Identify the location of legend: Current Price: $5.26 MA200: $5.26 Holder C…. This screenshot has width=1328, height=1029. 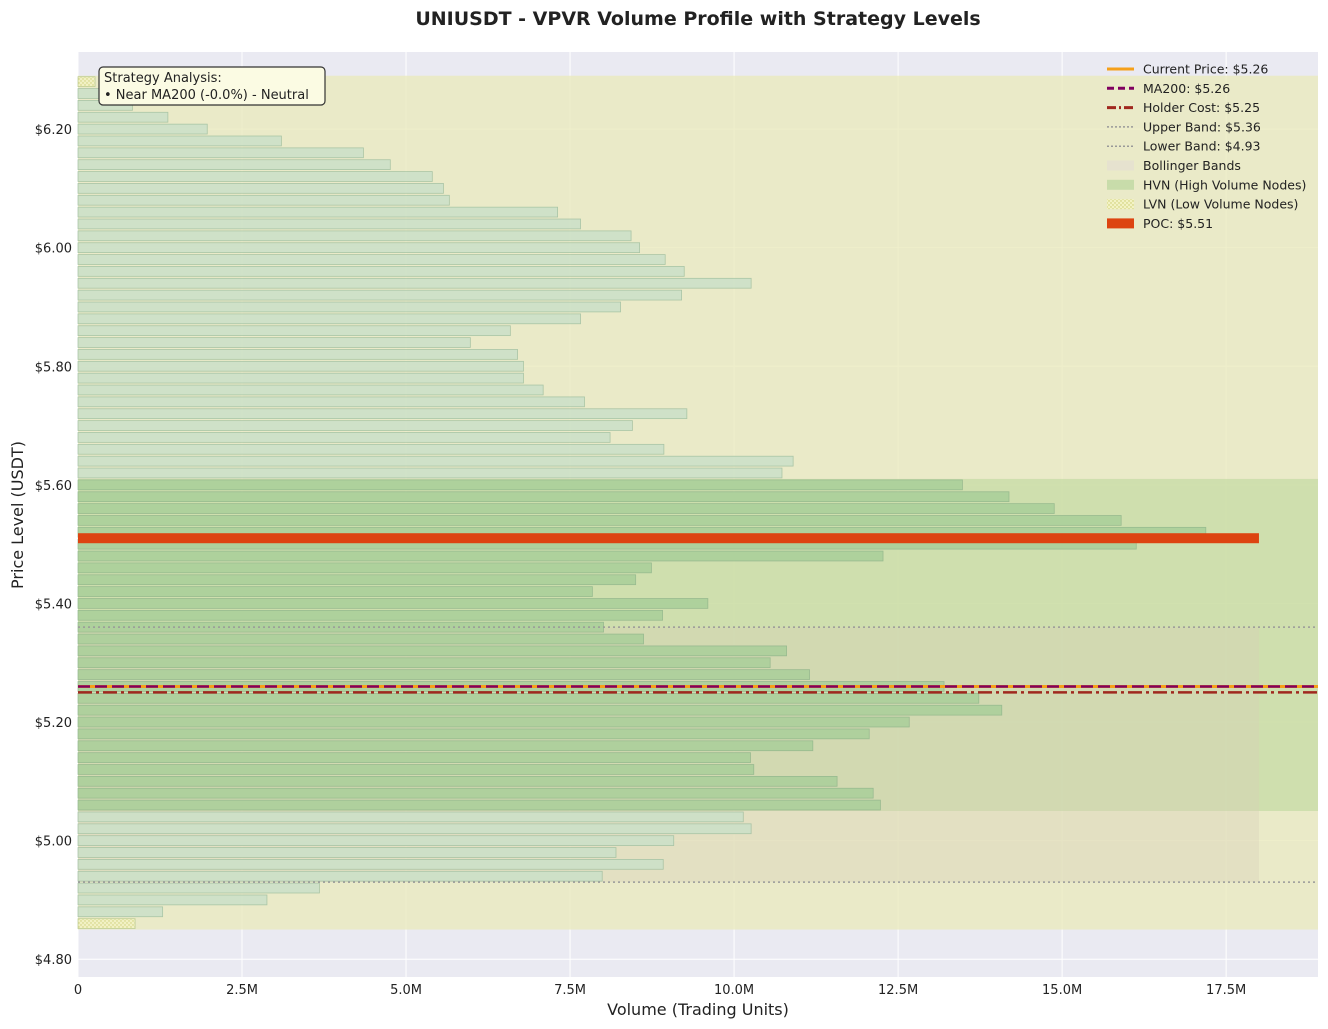
(1206, 146).